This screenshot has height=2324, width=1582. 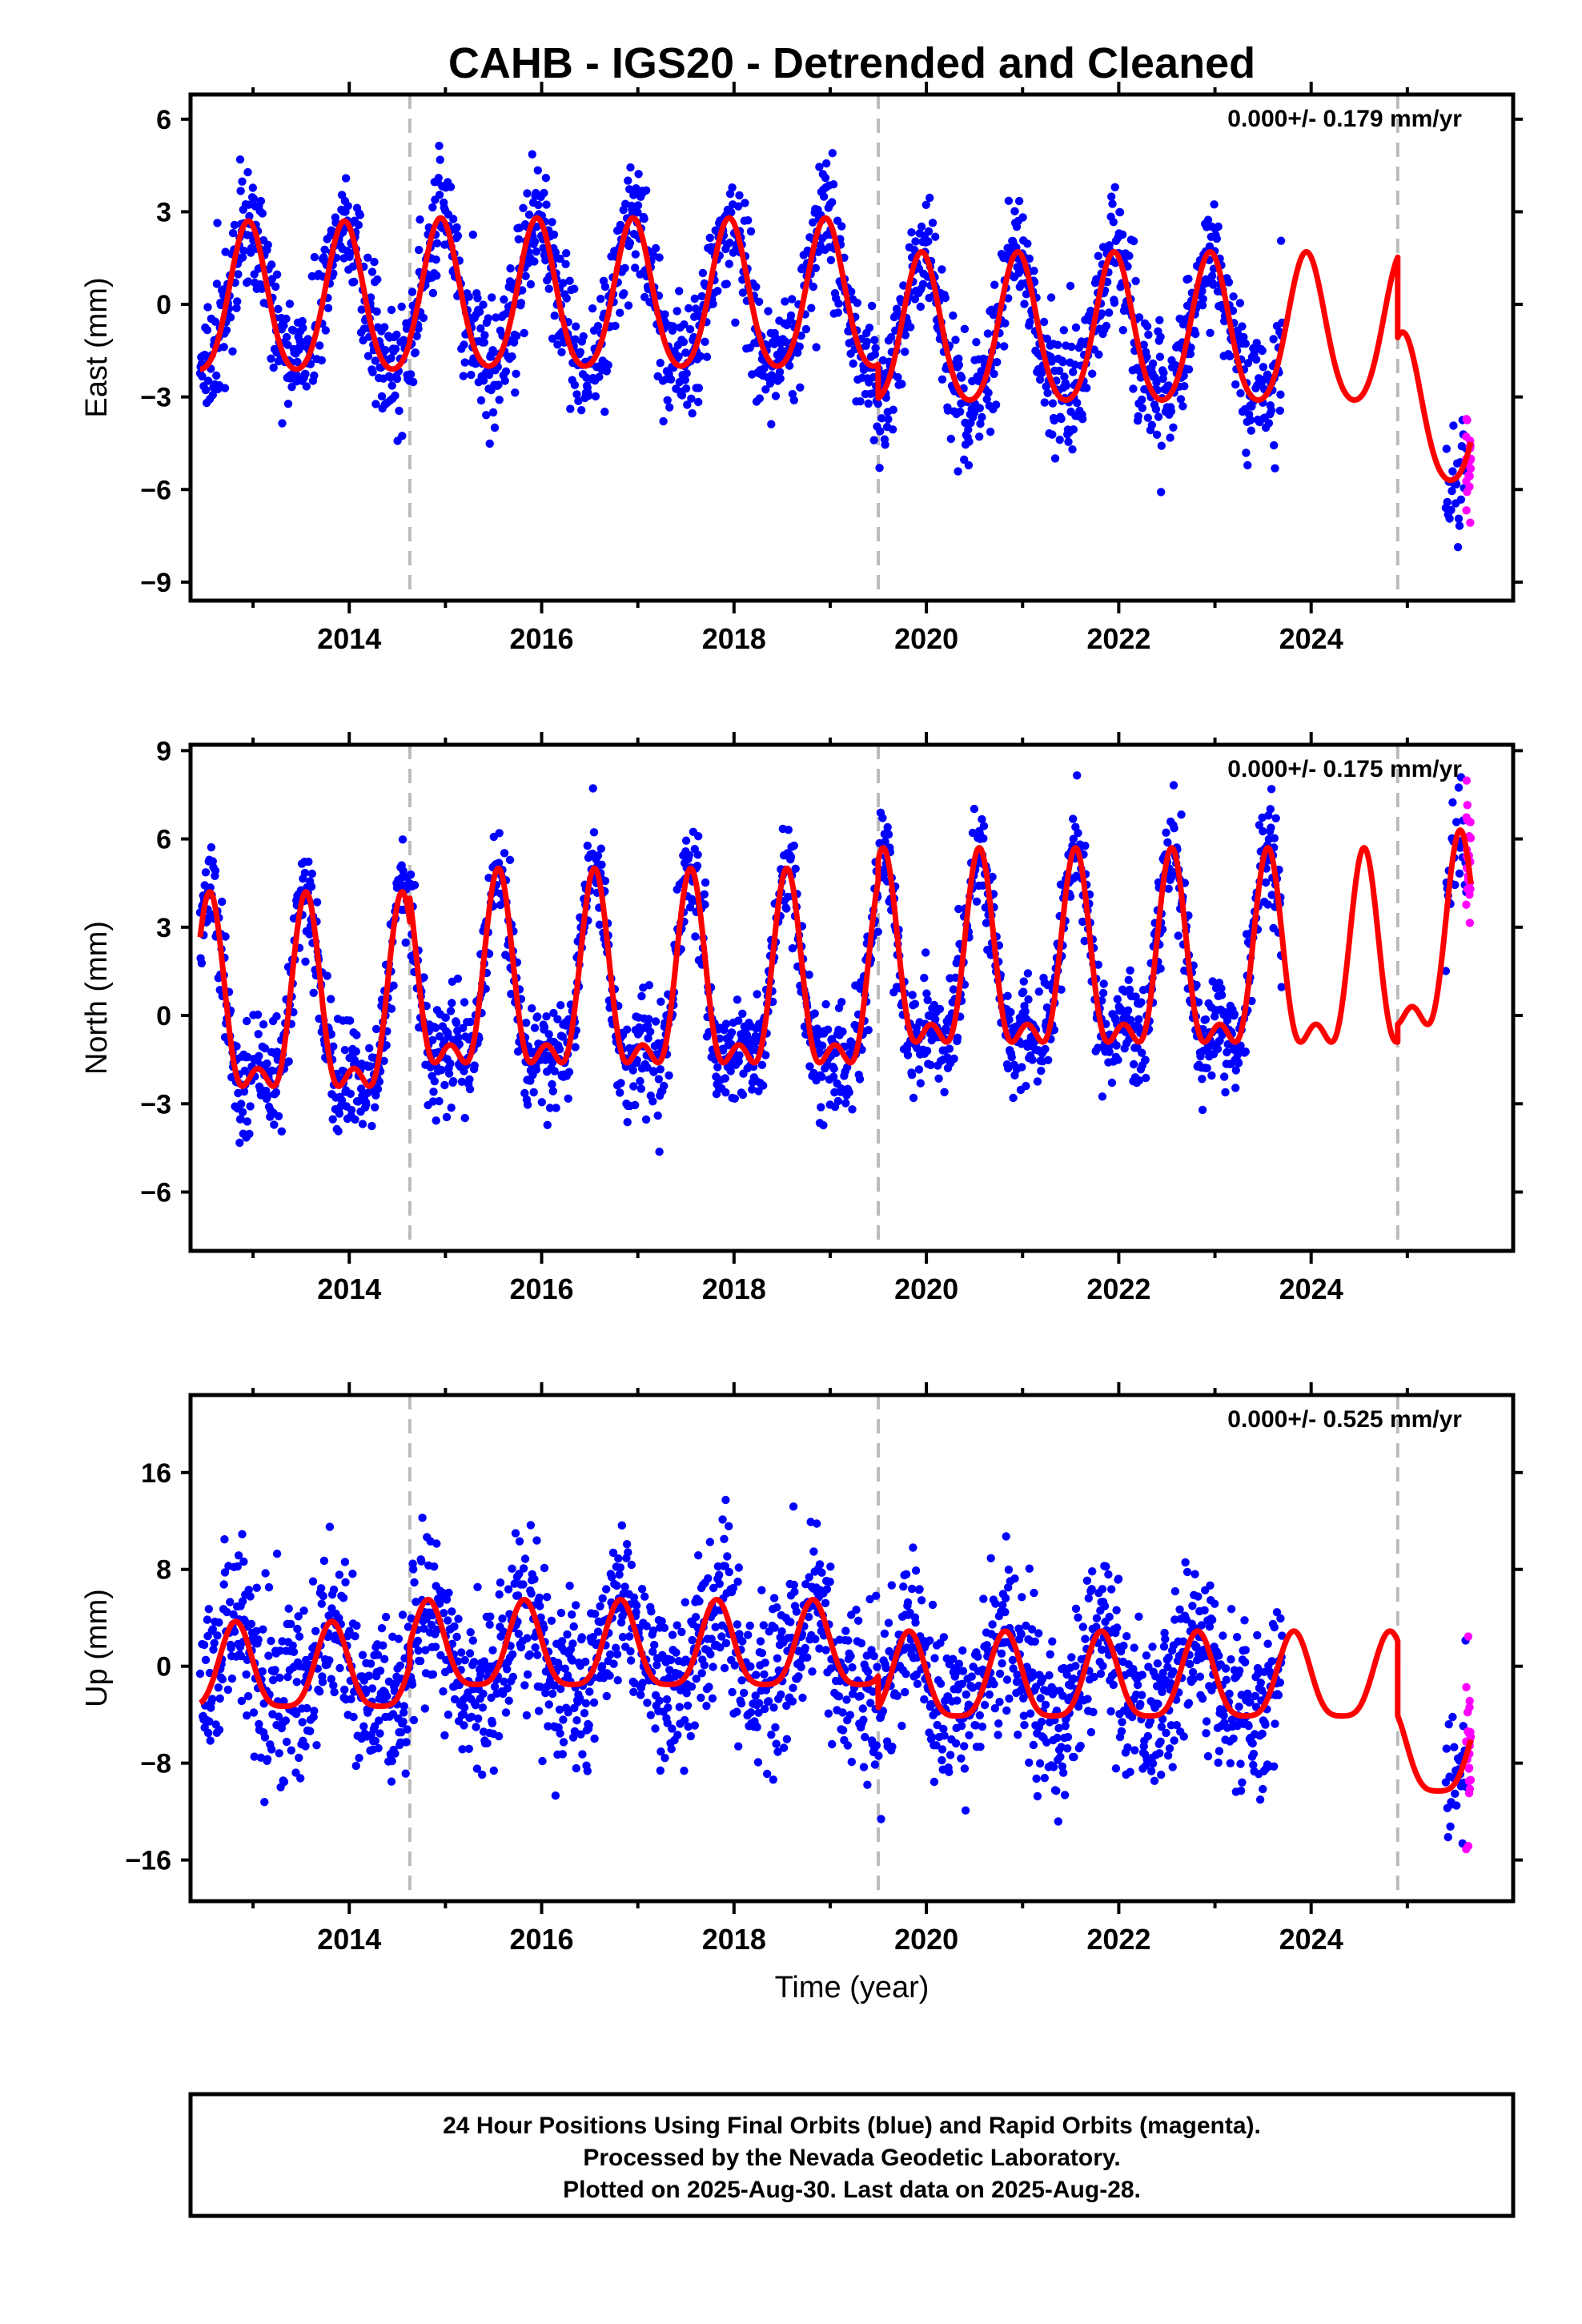 What do you see at coordinates (1470, 522) in the screenshot?
I see `rapid-point` at bounding box center [1470, 522].